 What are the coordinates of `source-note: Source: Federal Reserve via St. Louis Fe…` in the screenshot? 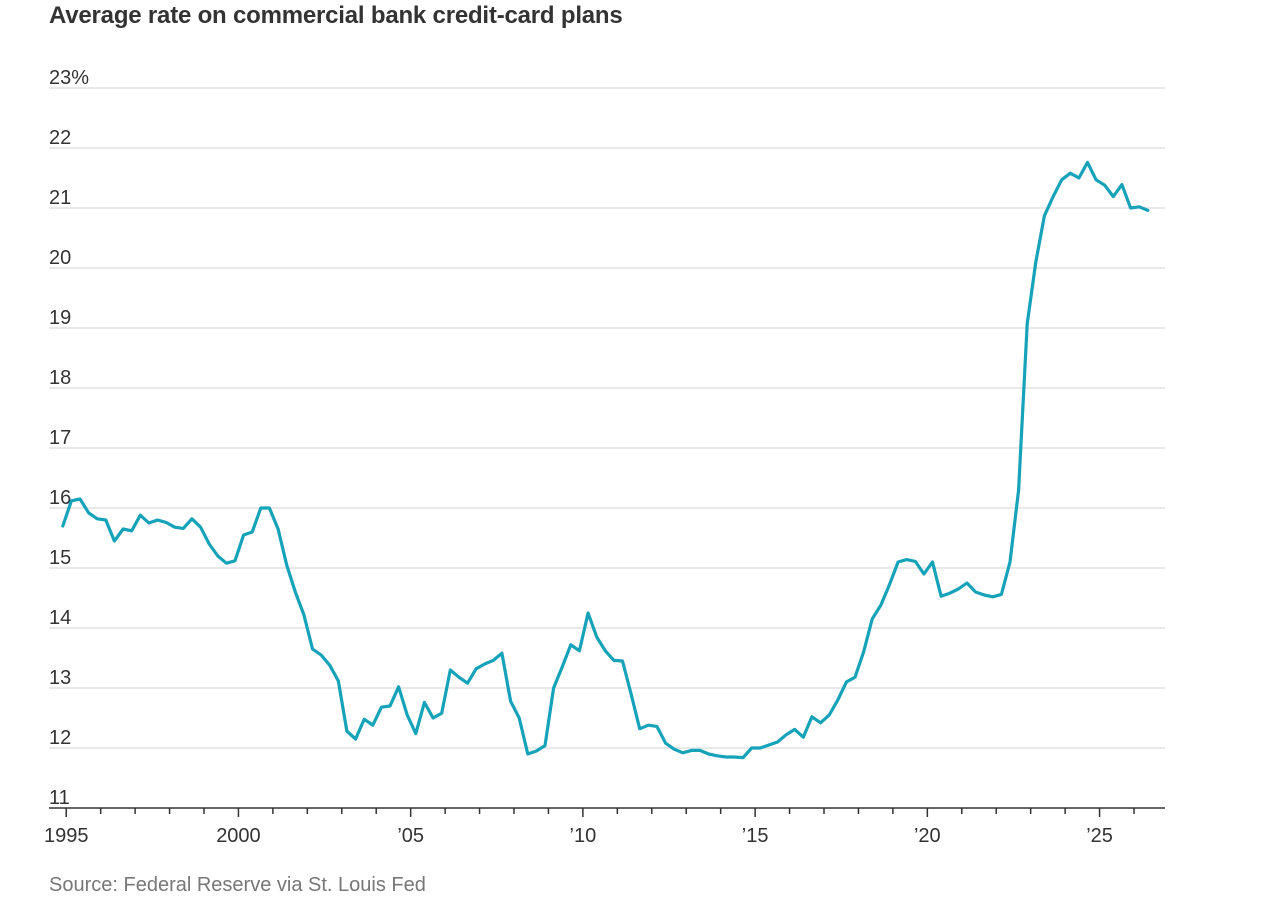 It's located at (237, 885).